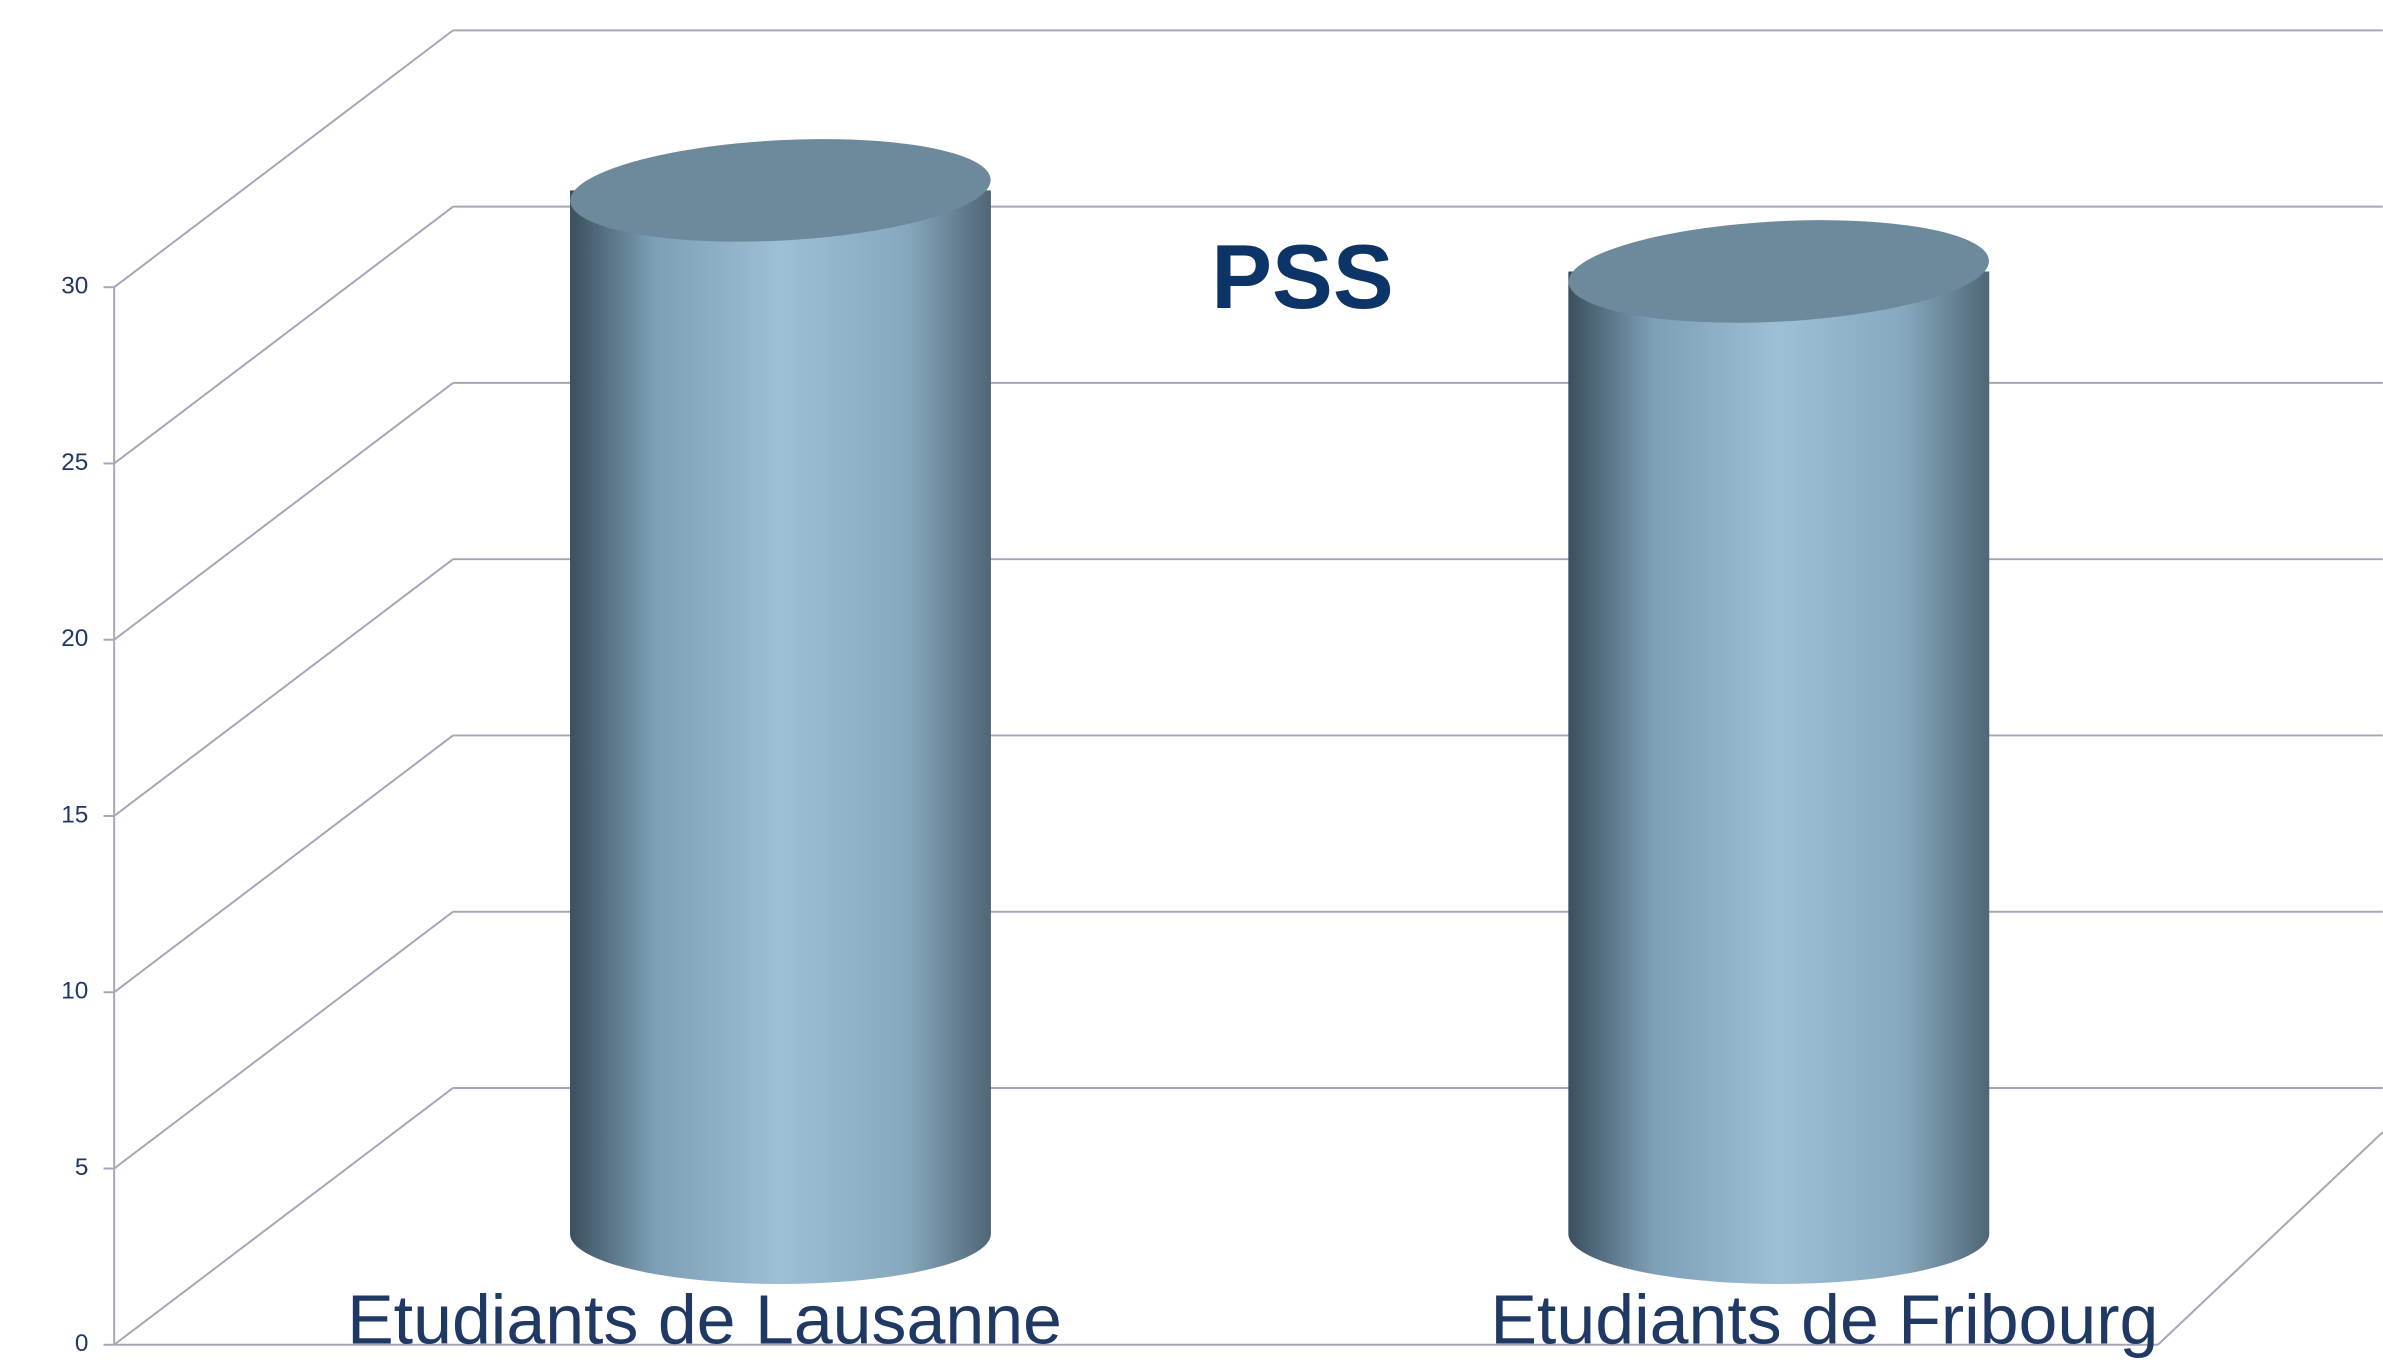 This screenshot has height=1363, width=2383. Describe the element at coordinates (704, 1319) in the screenshot. I see `x-tick-label: Etudiants de Lausanne` at that location.